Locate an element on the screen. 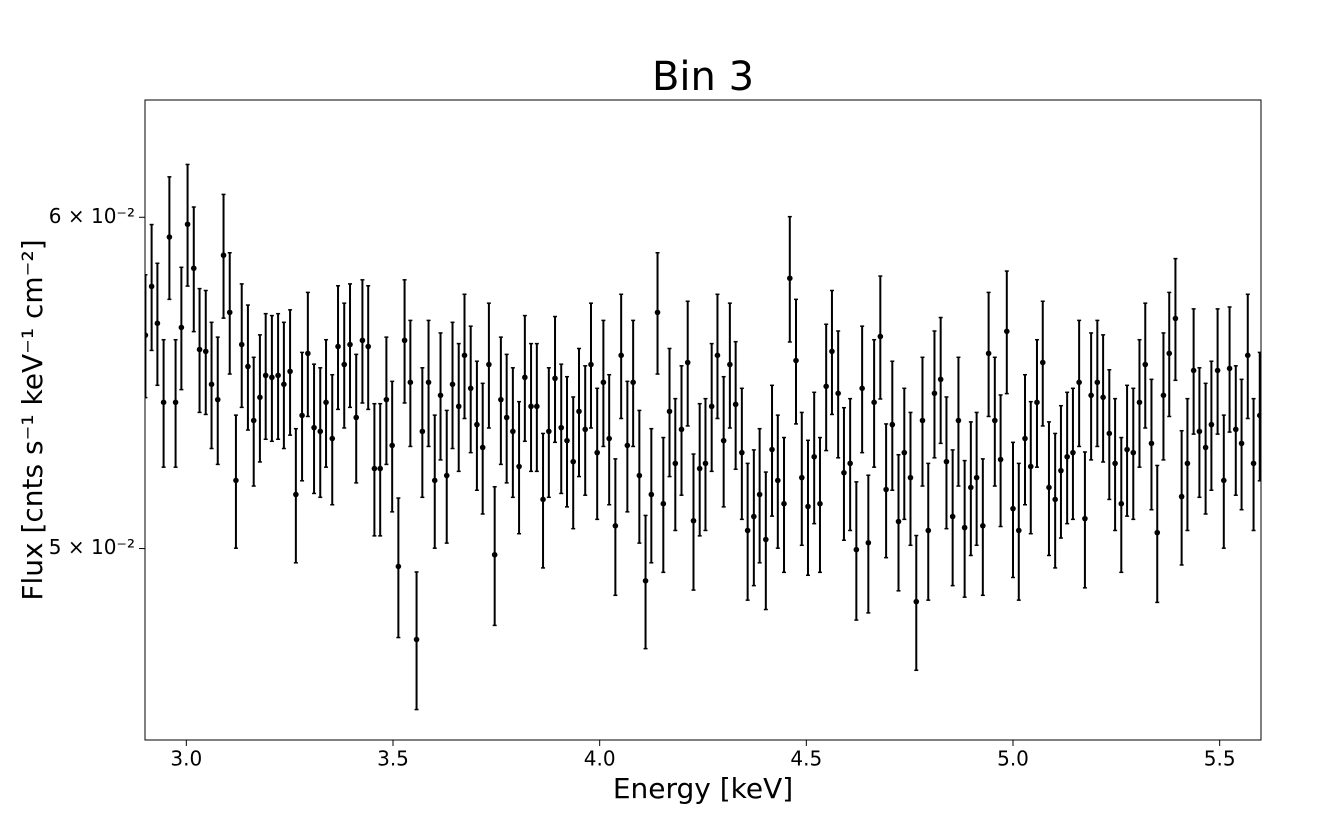  x-tick-label: 4.5 is located at coordinates (806, 759).